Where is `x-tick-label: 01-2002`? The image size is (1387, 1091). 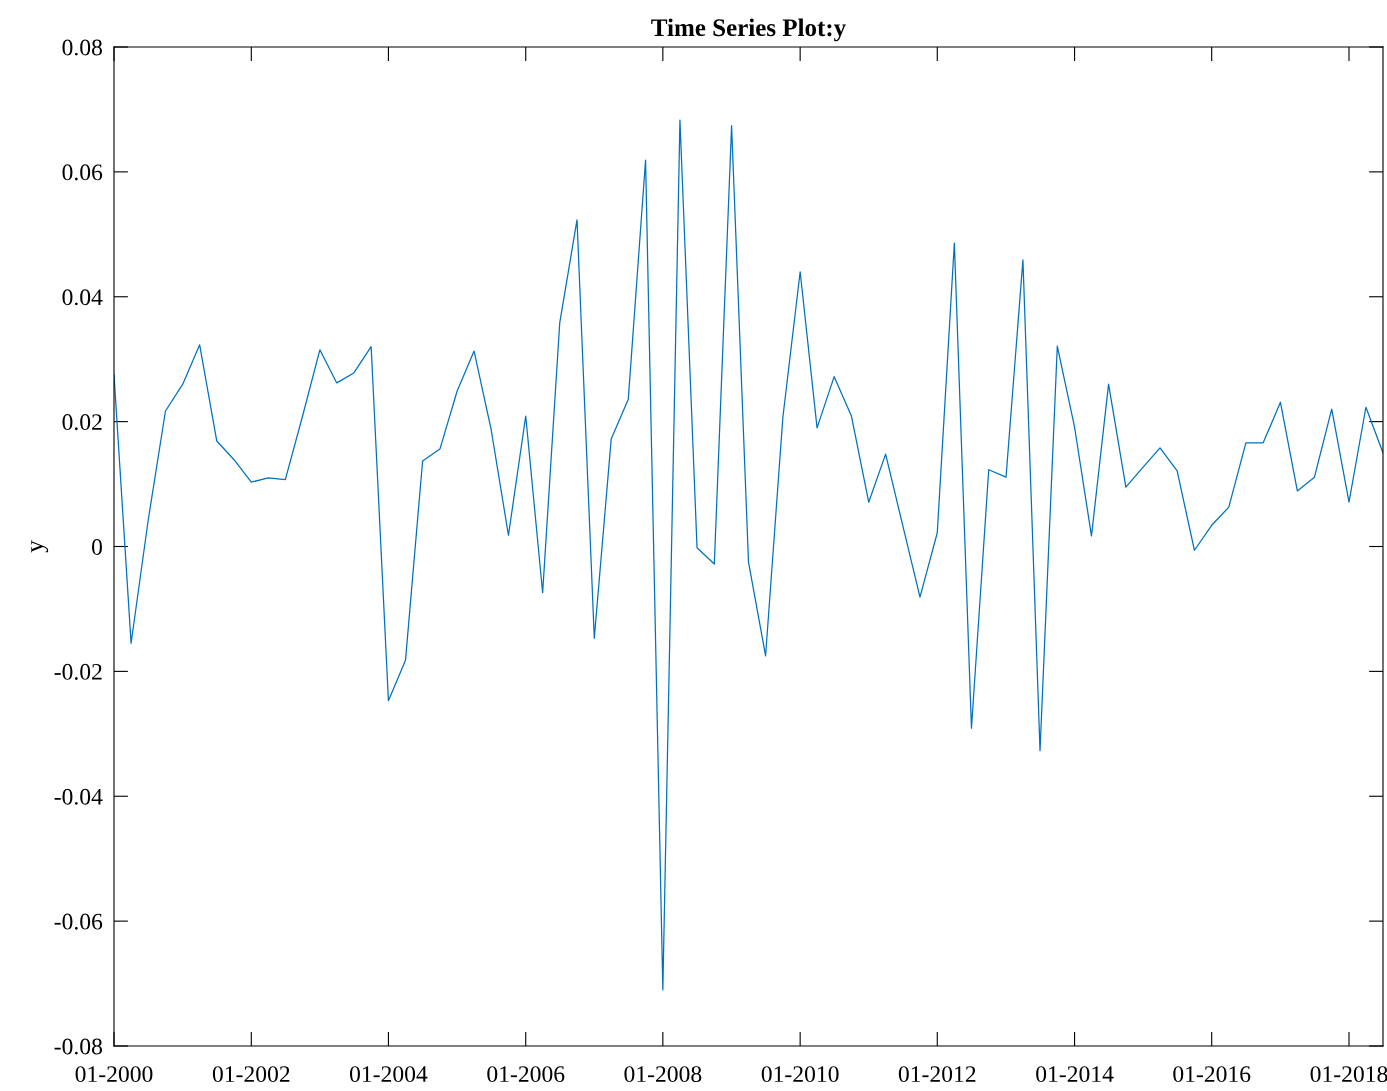
x-tick-label: 01-2002 is located at coordinates (251, 1074).